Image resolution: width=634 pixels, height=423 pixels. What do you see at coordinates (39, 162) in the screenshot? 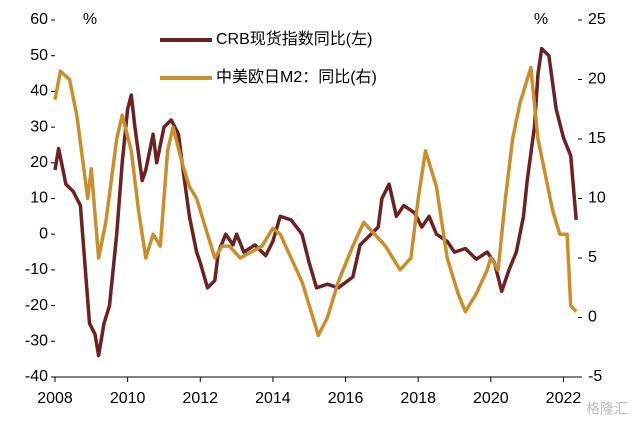
I see `y-tick-label: 20` at bounding box center [39, 162].